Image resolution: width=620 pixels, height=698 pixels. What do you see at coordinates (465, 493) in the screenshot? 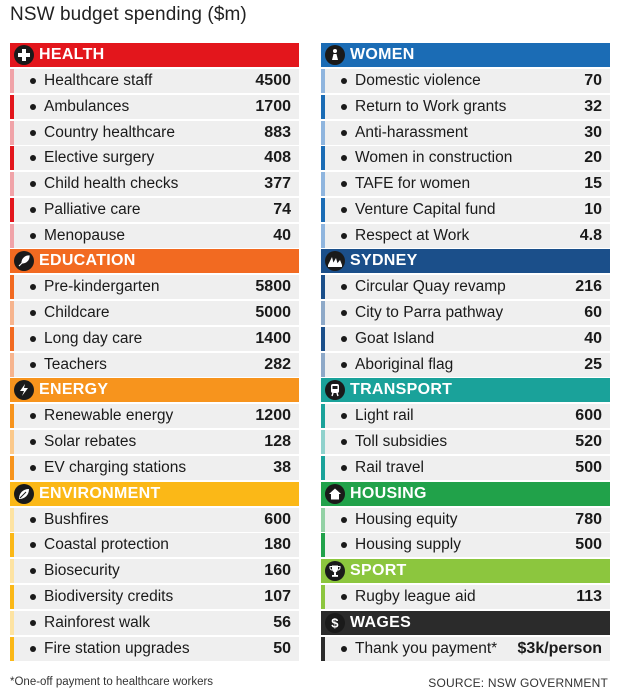
I see `section-header-housing: HOUSING` at bounding box center [465, 493].